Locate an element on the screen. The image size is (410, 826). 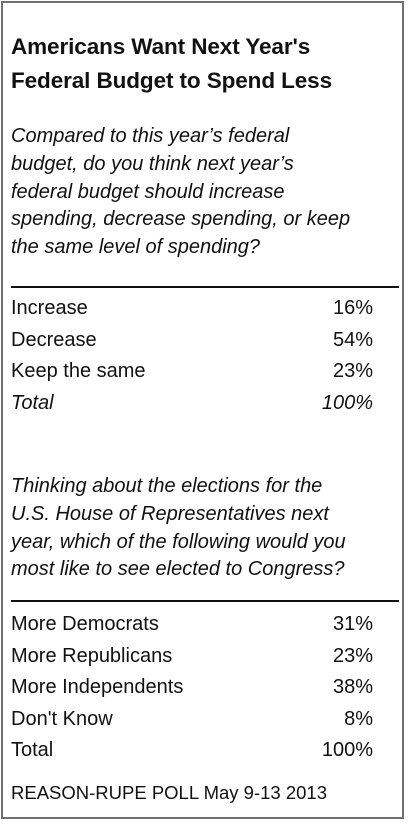
congress-question-line-1: Thinking about the elections for the is located at coordinates (167, 486).